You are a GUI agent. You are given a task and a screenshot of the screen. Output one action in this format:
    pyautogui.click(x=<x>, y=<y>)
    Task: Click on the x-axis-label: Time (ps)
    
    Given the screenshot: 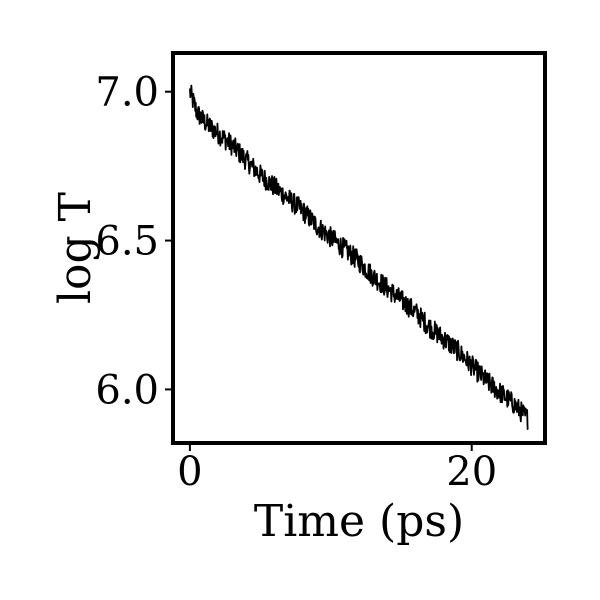 What is the action you would take?
    pyautogui.click(x=359, y=521)
    